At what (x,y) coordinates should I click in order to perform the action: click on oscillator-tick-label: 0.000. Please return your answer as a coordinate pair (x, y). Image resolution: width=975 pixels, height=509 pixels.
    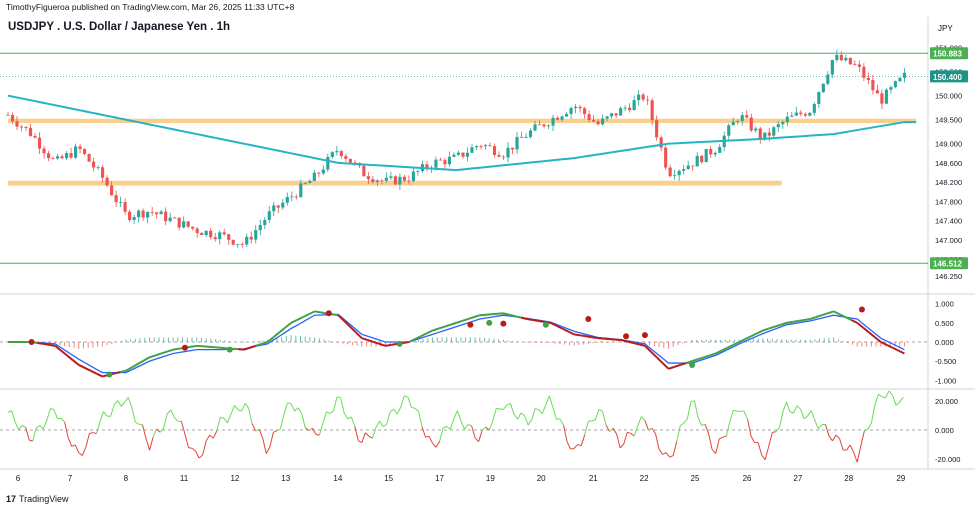
    Looking at the image, I should click on (944, 430).